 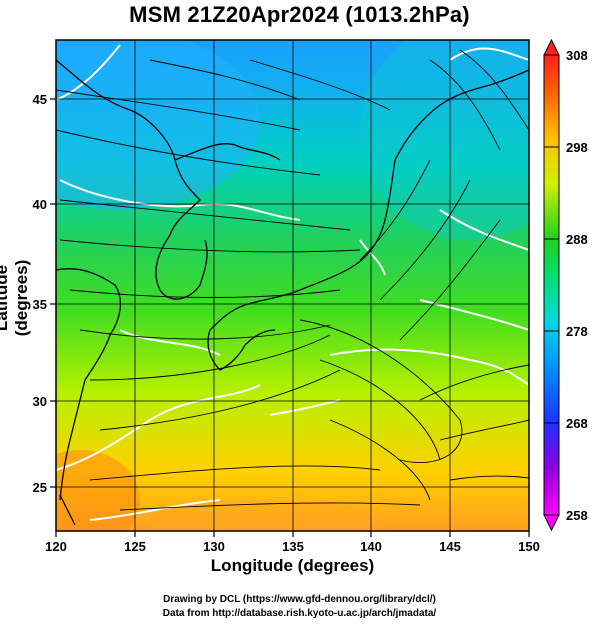 I want to click on y-tick-label: 45, so click(x=40, y=99).